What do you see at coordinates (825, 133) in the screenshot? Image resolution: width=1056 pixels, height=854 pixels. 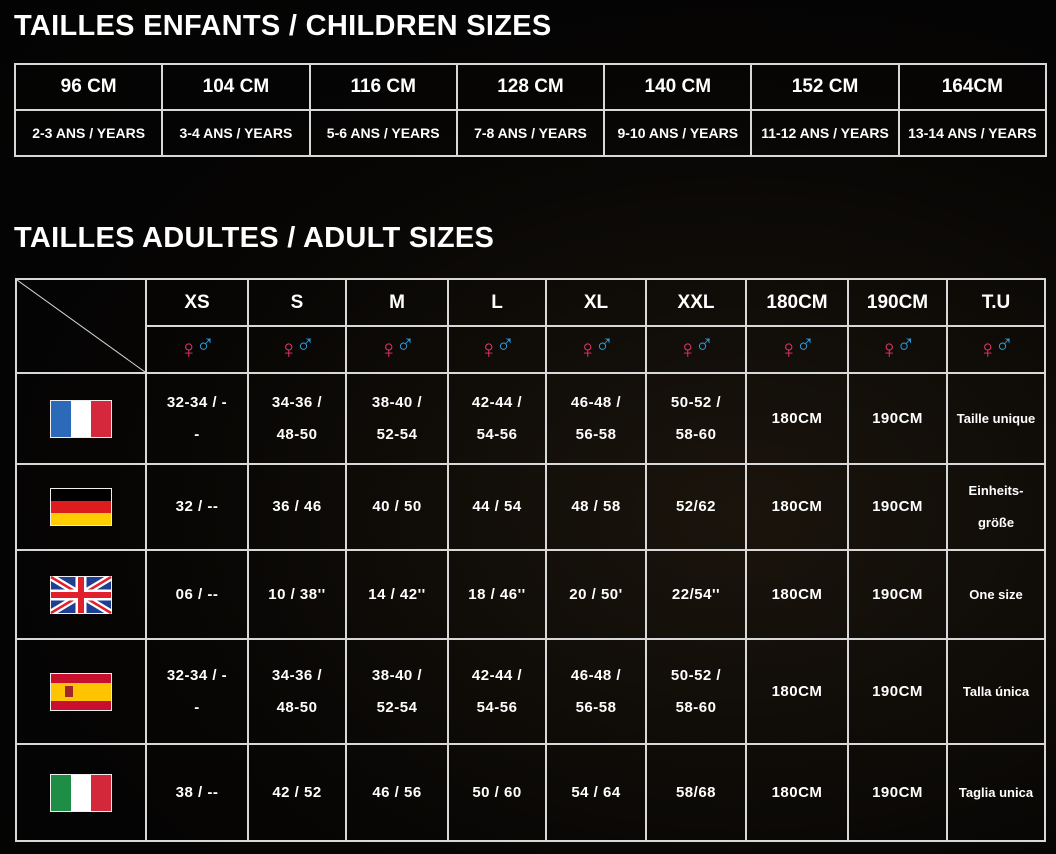 I see `child-age-cell: 11-12 ANS / YEARS` at bounding box center [825, 133].